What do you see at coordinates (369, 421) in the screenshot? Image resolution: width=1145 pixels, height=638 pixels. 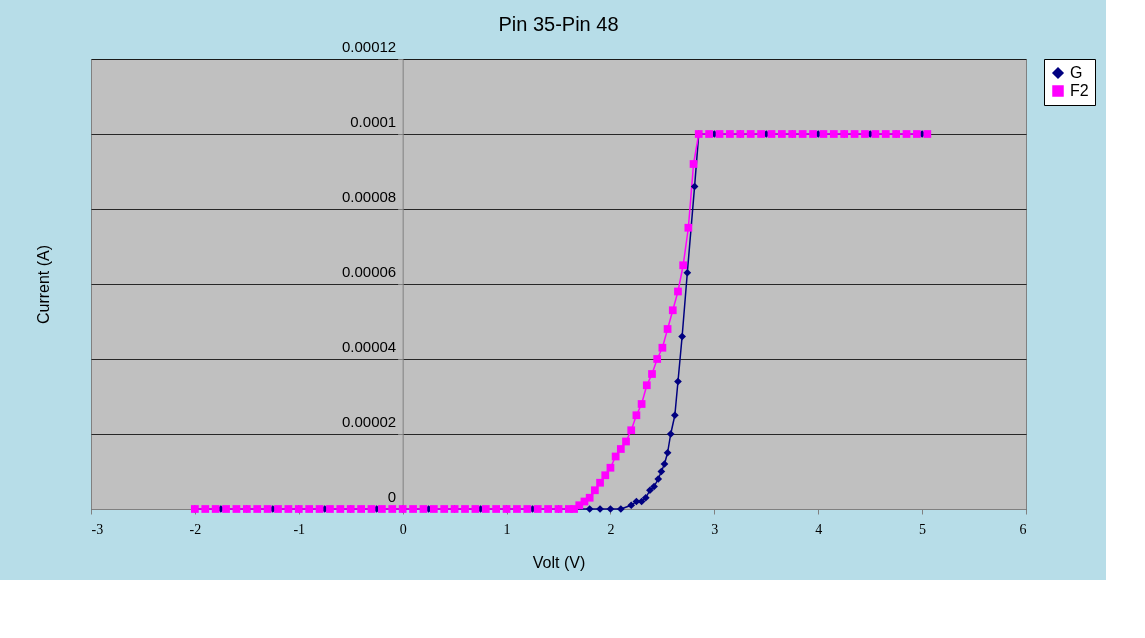 I see `y-tick-label: 0.00002` at bounding box center [369, 421].